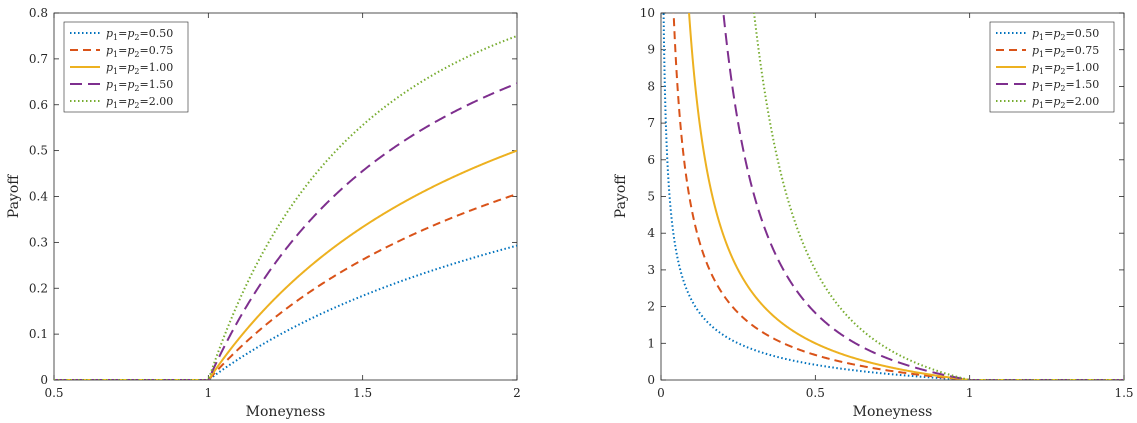 This screenshot has width=1137, height=423. I want to click on y-tick-label: 0.7, so click(38, 59).